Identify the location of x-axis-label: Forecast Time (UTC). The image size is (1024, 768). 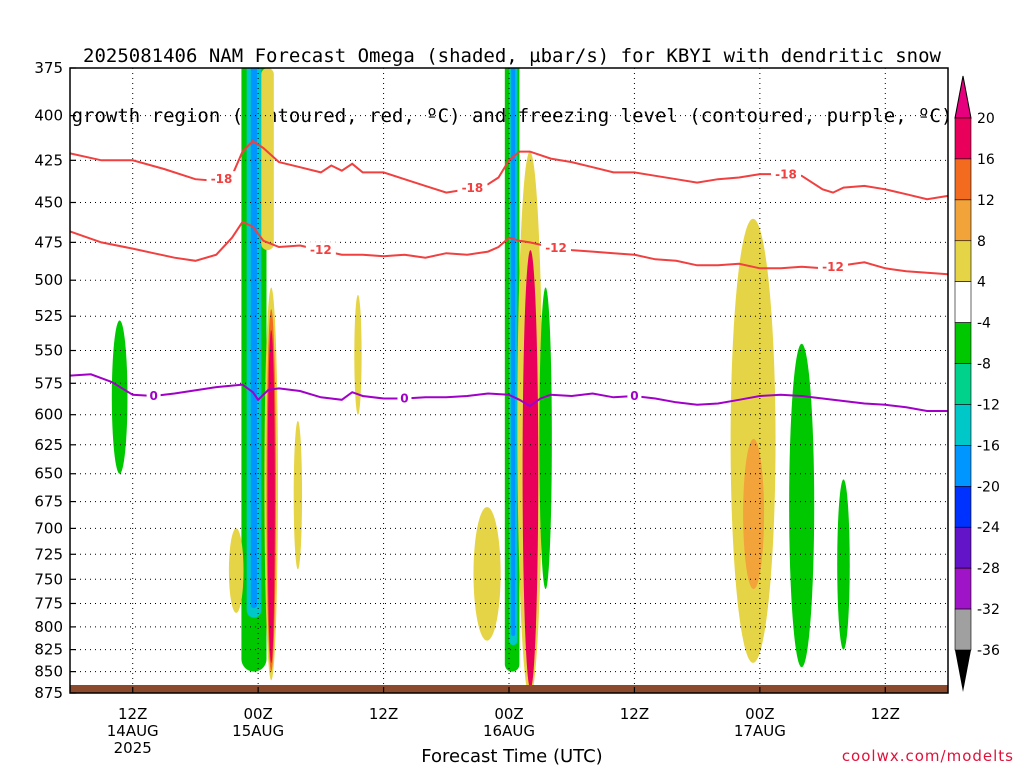
(512, 756).